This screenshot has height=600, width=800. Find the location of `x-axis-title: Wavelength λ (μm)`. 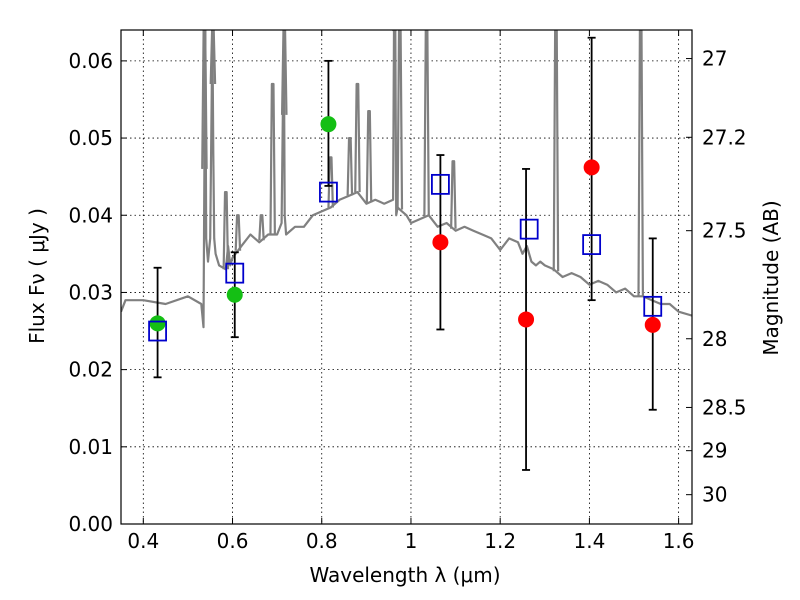

x-axis-title: Wavelength λ (μm) is located at coordinates (404, 575).